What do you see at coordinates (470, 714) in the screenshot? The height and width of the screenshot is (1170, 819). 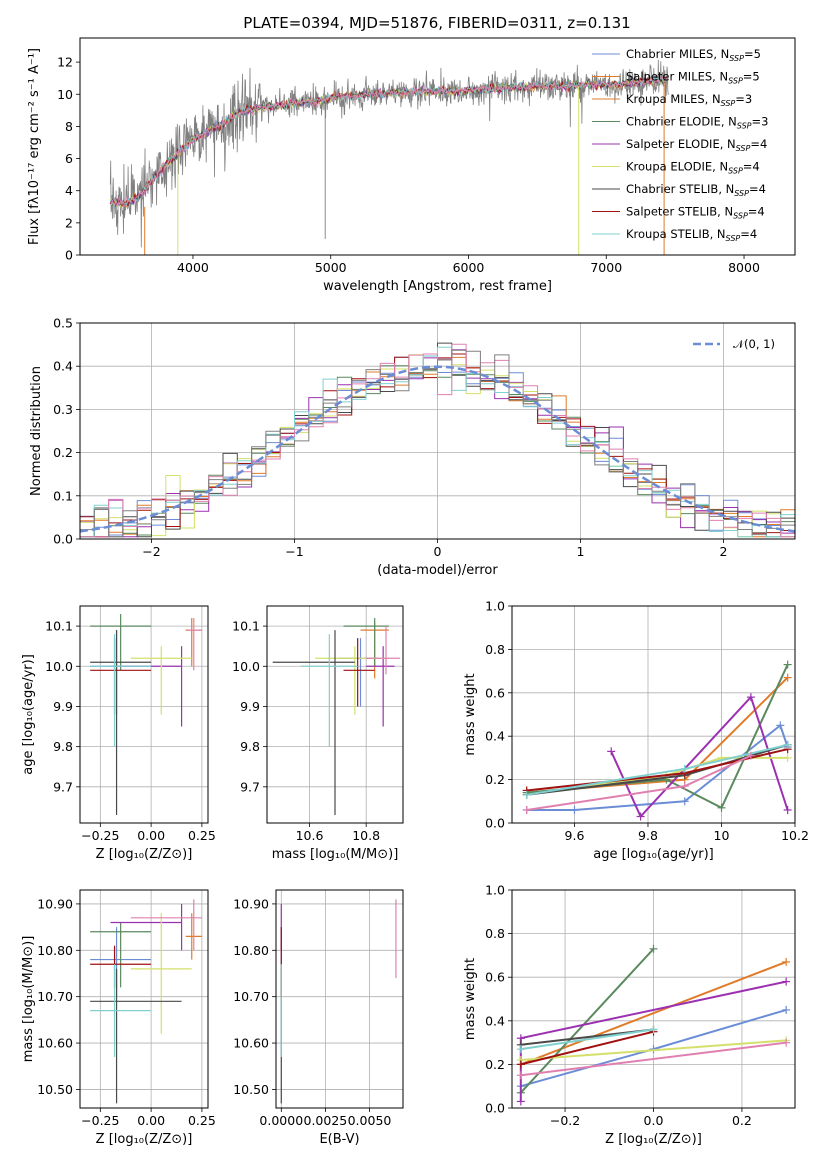 I see `y-axis-label: mass weight` at bounding box center [470, 714].